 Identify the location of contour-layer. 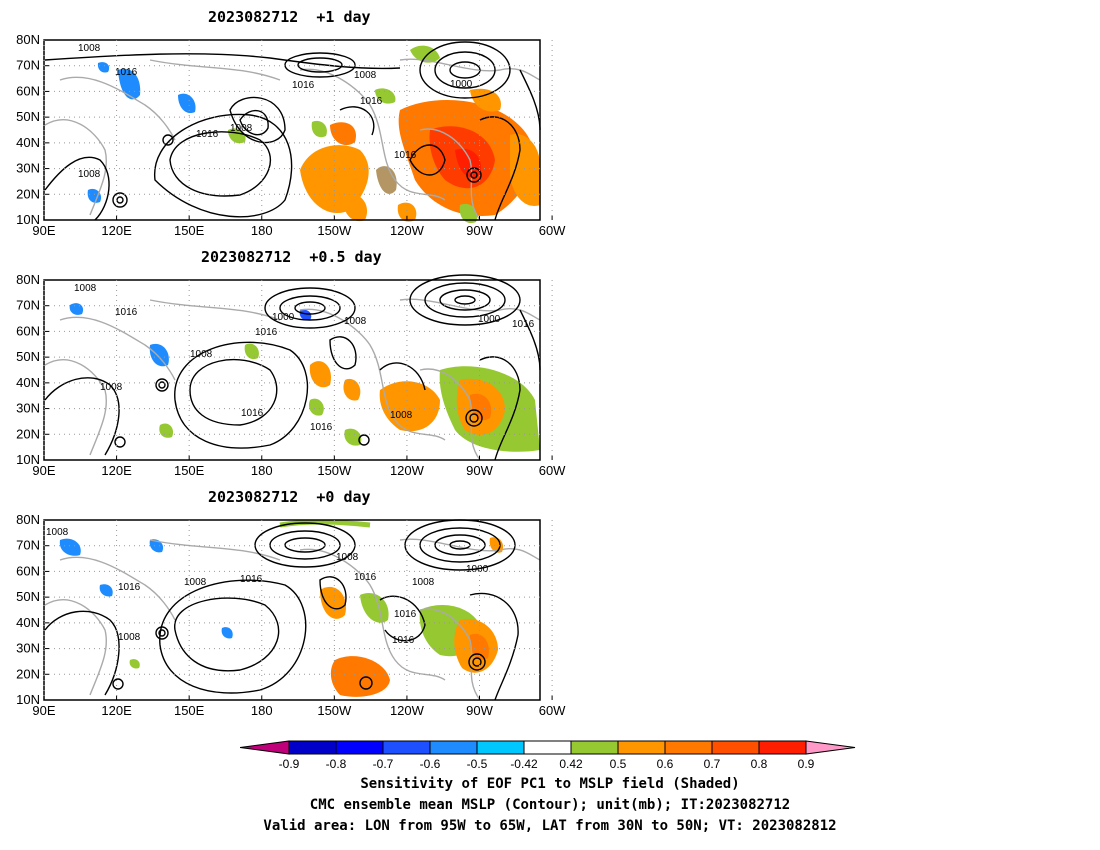
(292, 131).